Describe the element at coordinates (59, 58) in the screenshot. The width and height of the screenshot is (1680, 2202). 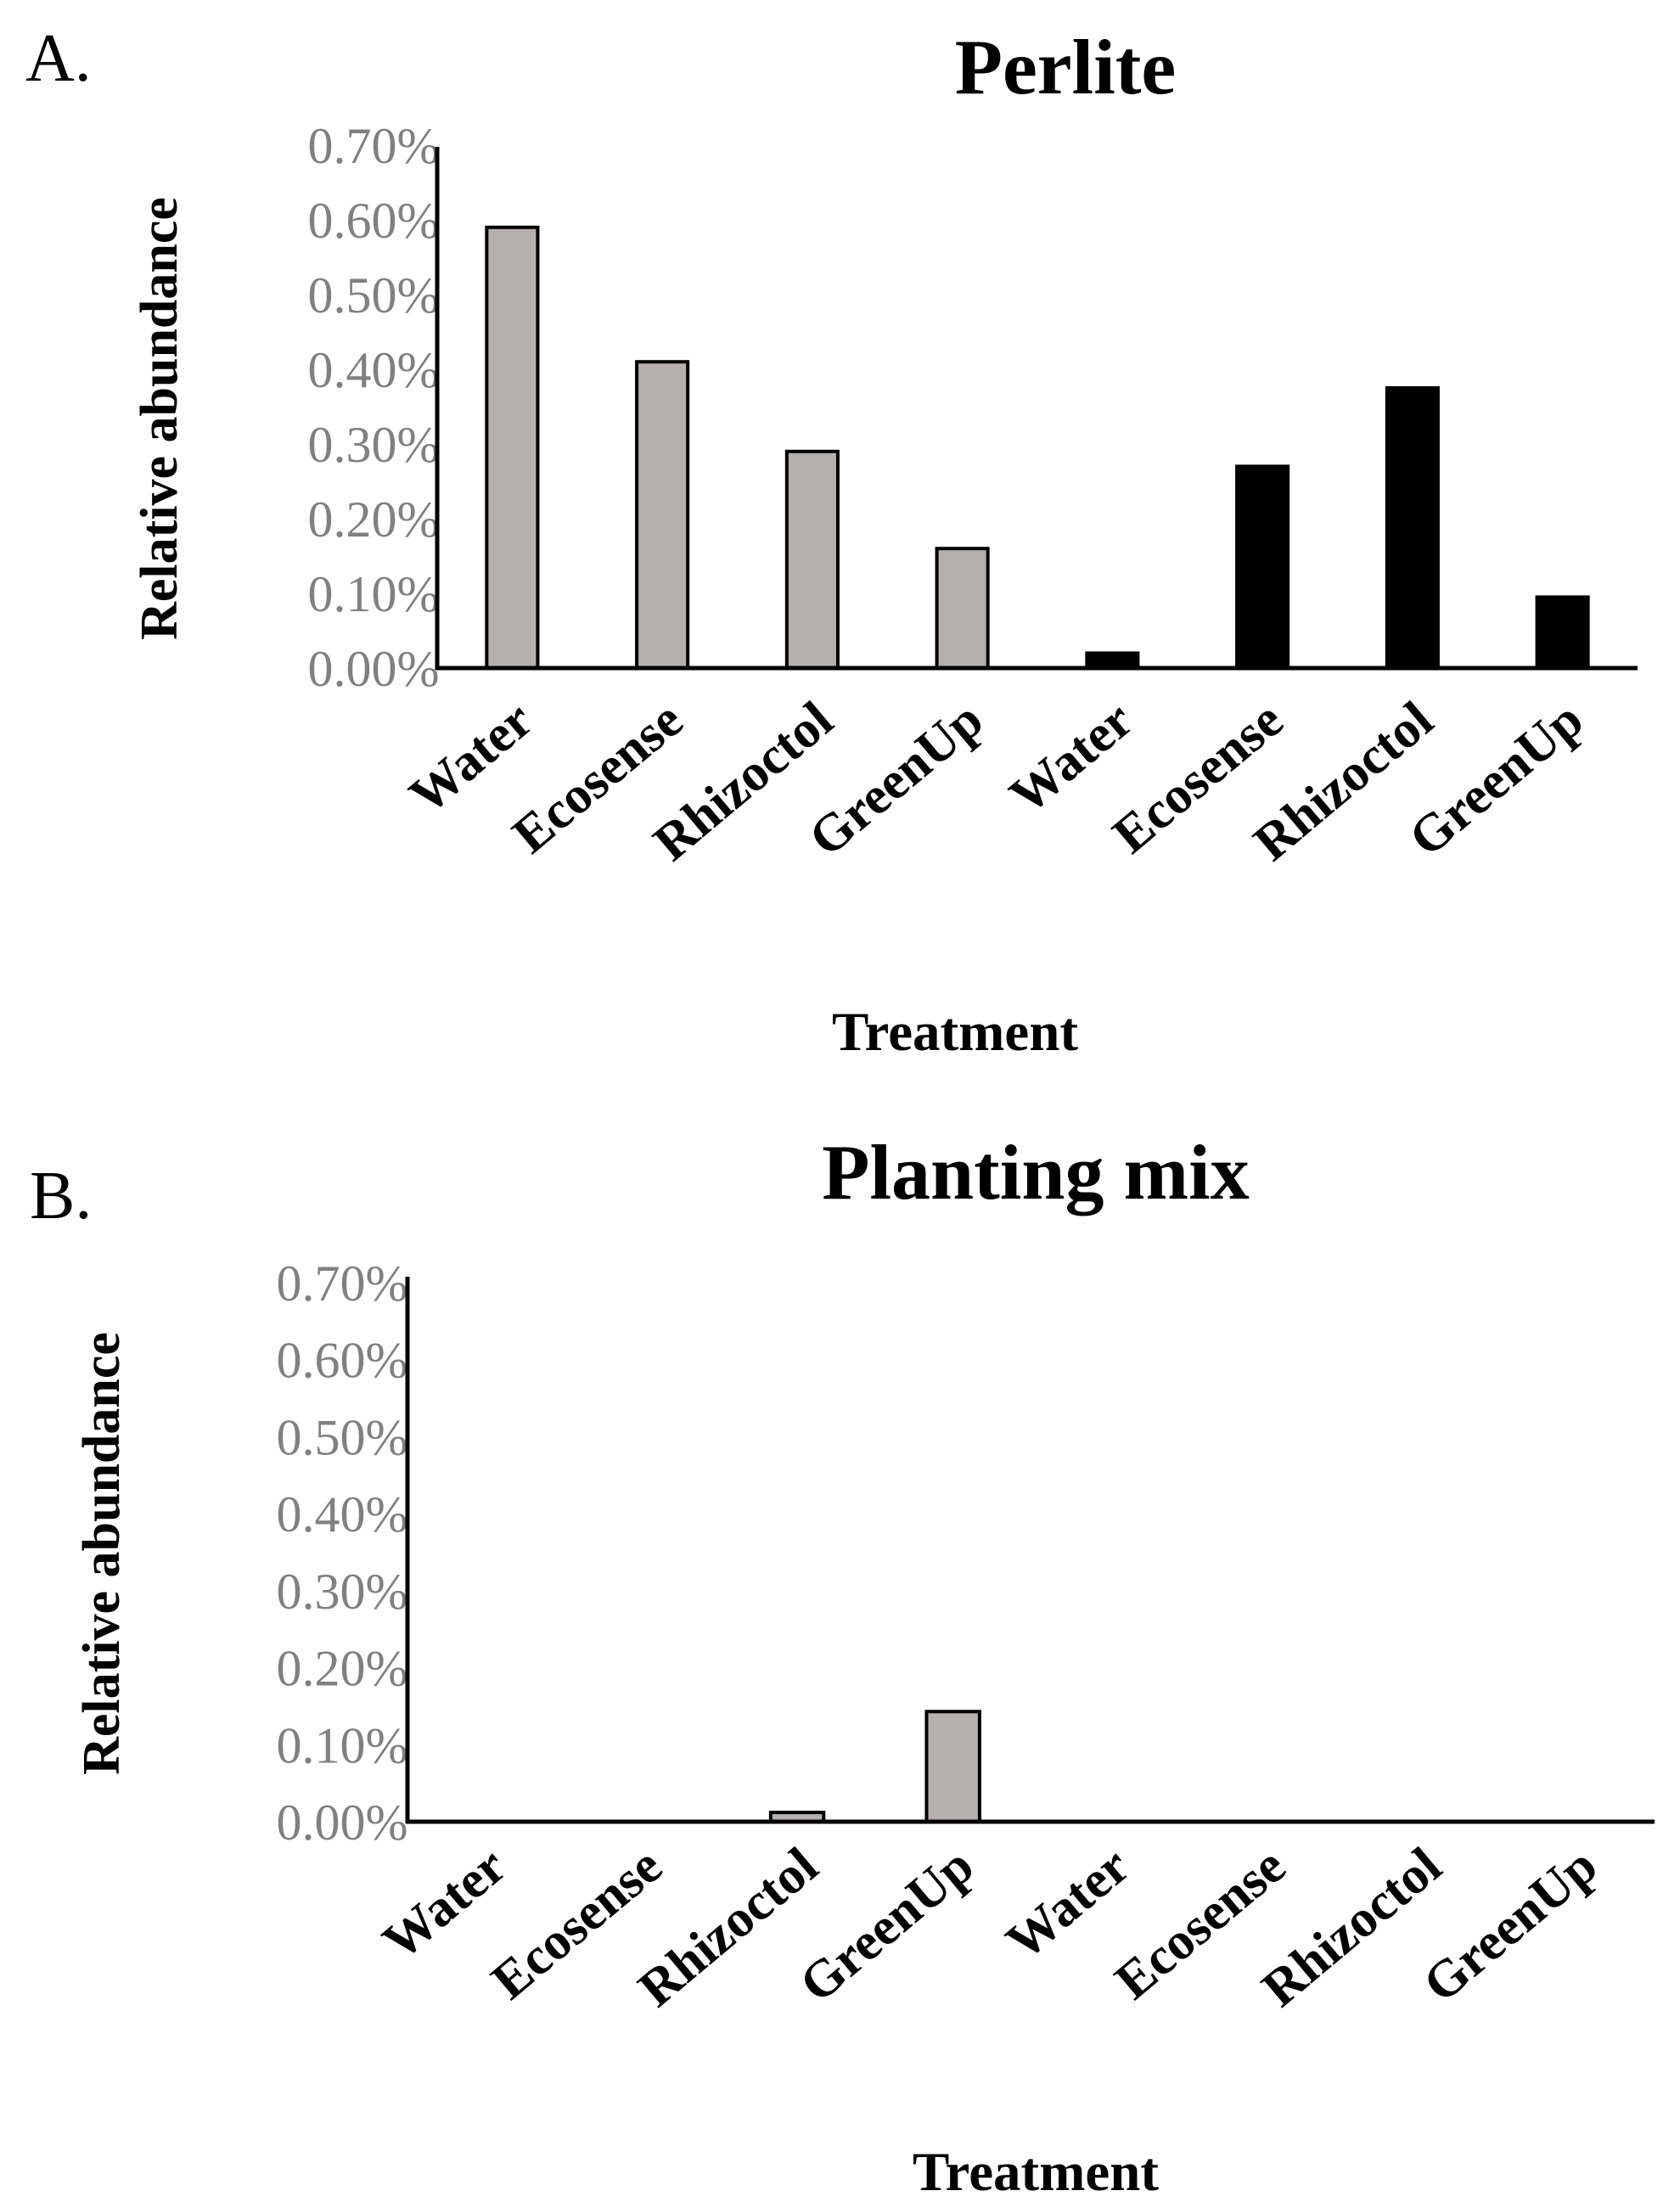
I see `panel-label: A.` at that location.